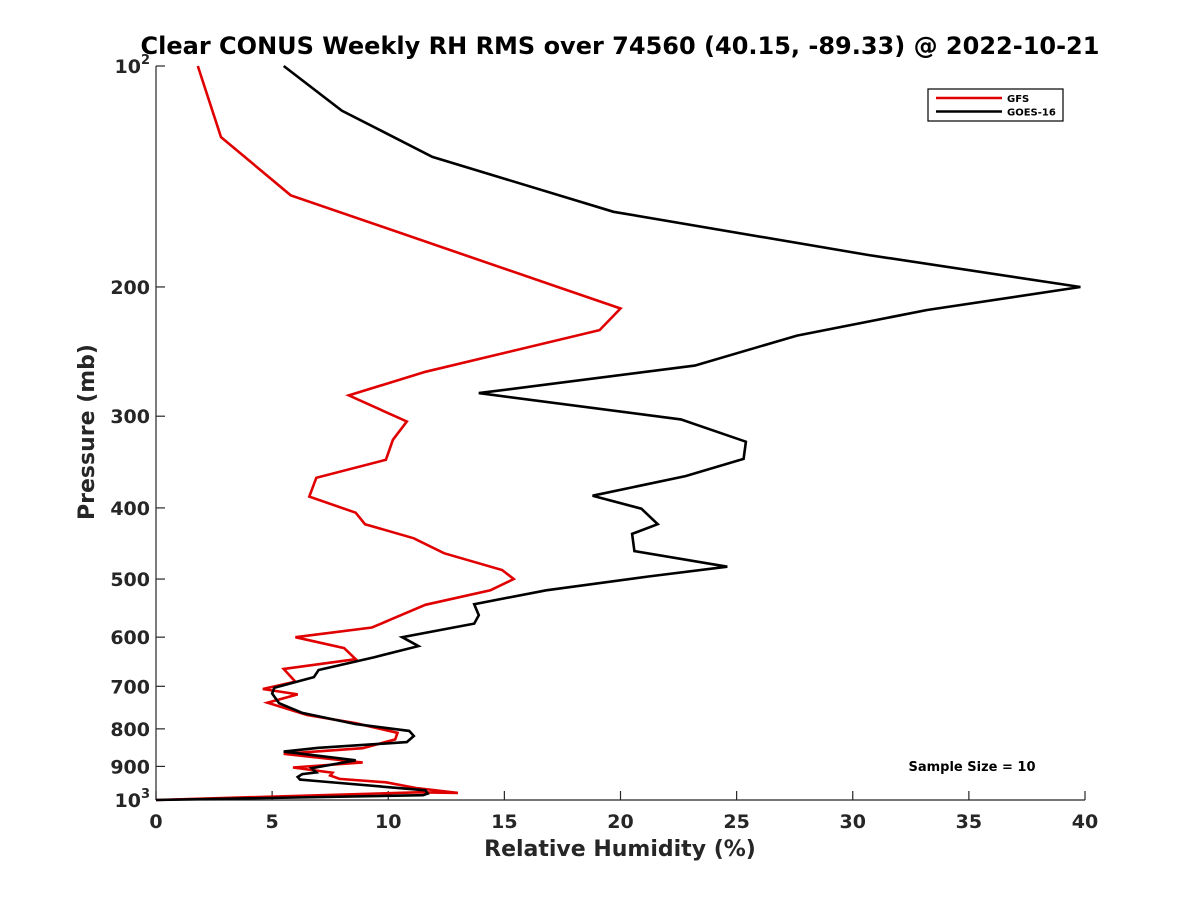 The image size is (1200, 900). I want to click on y-tick-label: 200, so click(130, 288).